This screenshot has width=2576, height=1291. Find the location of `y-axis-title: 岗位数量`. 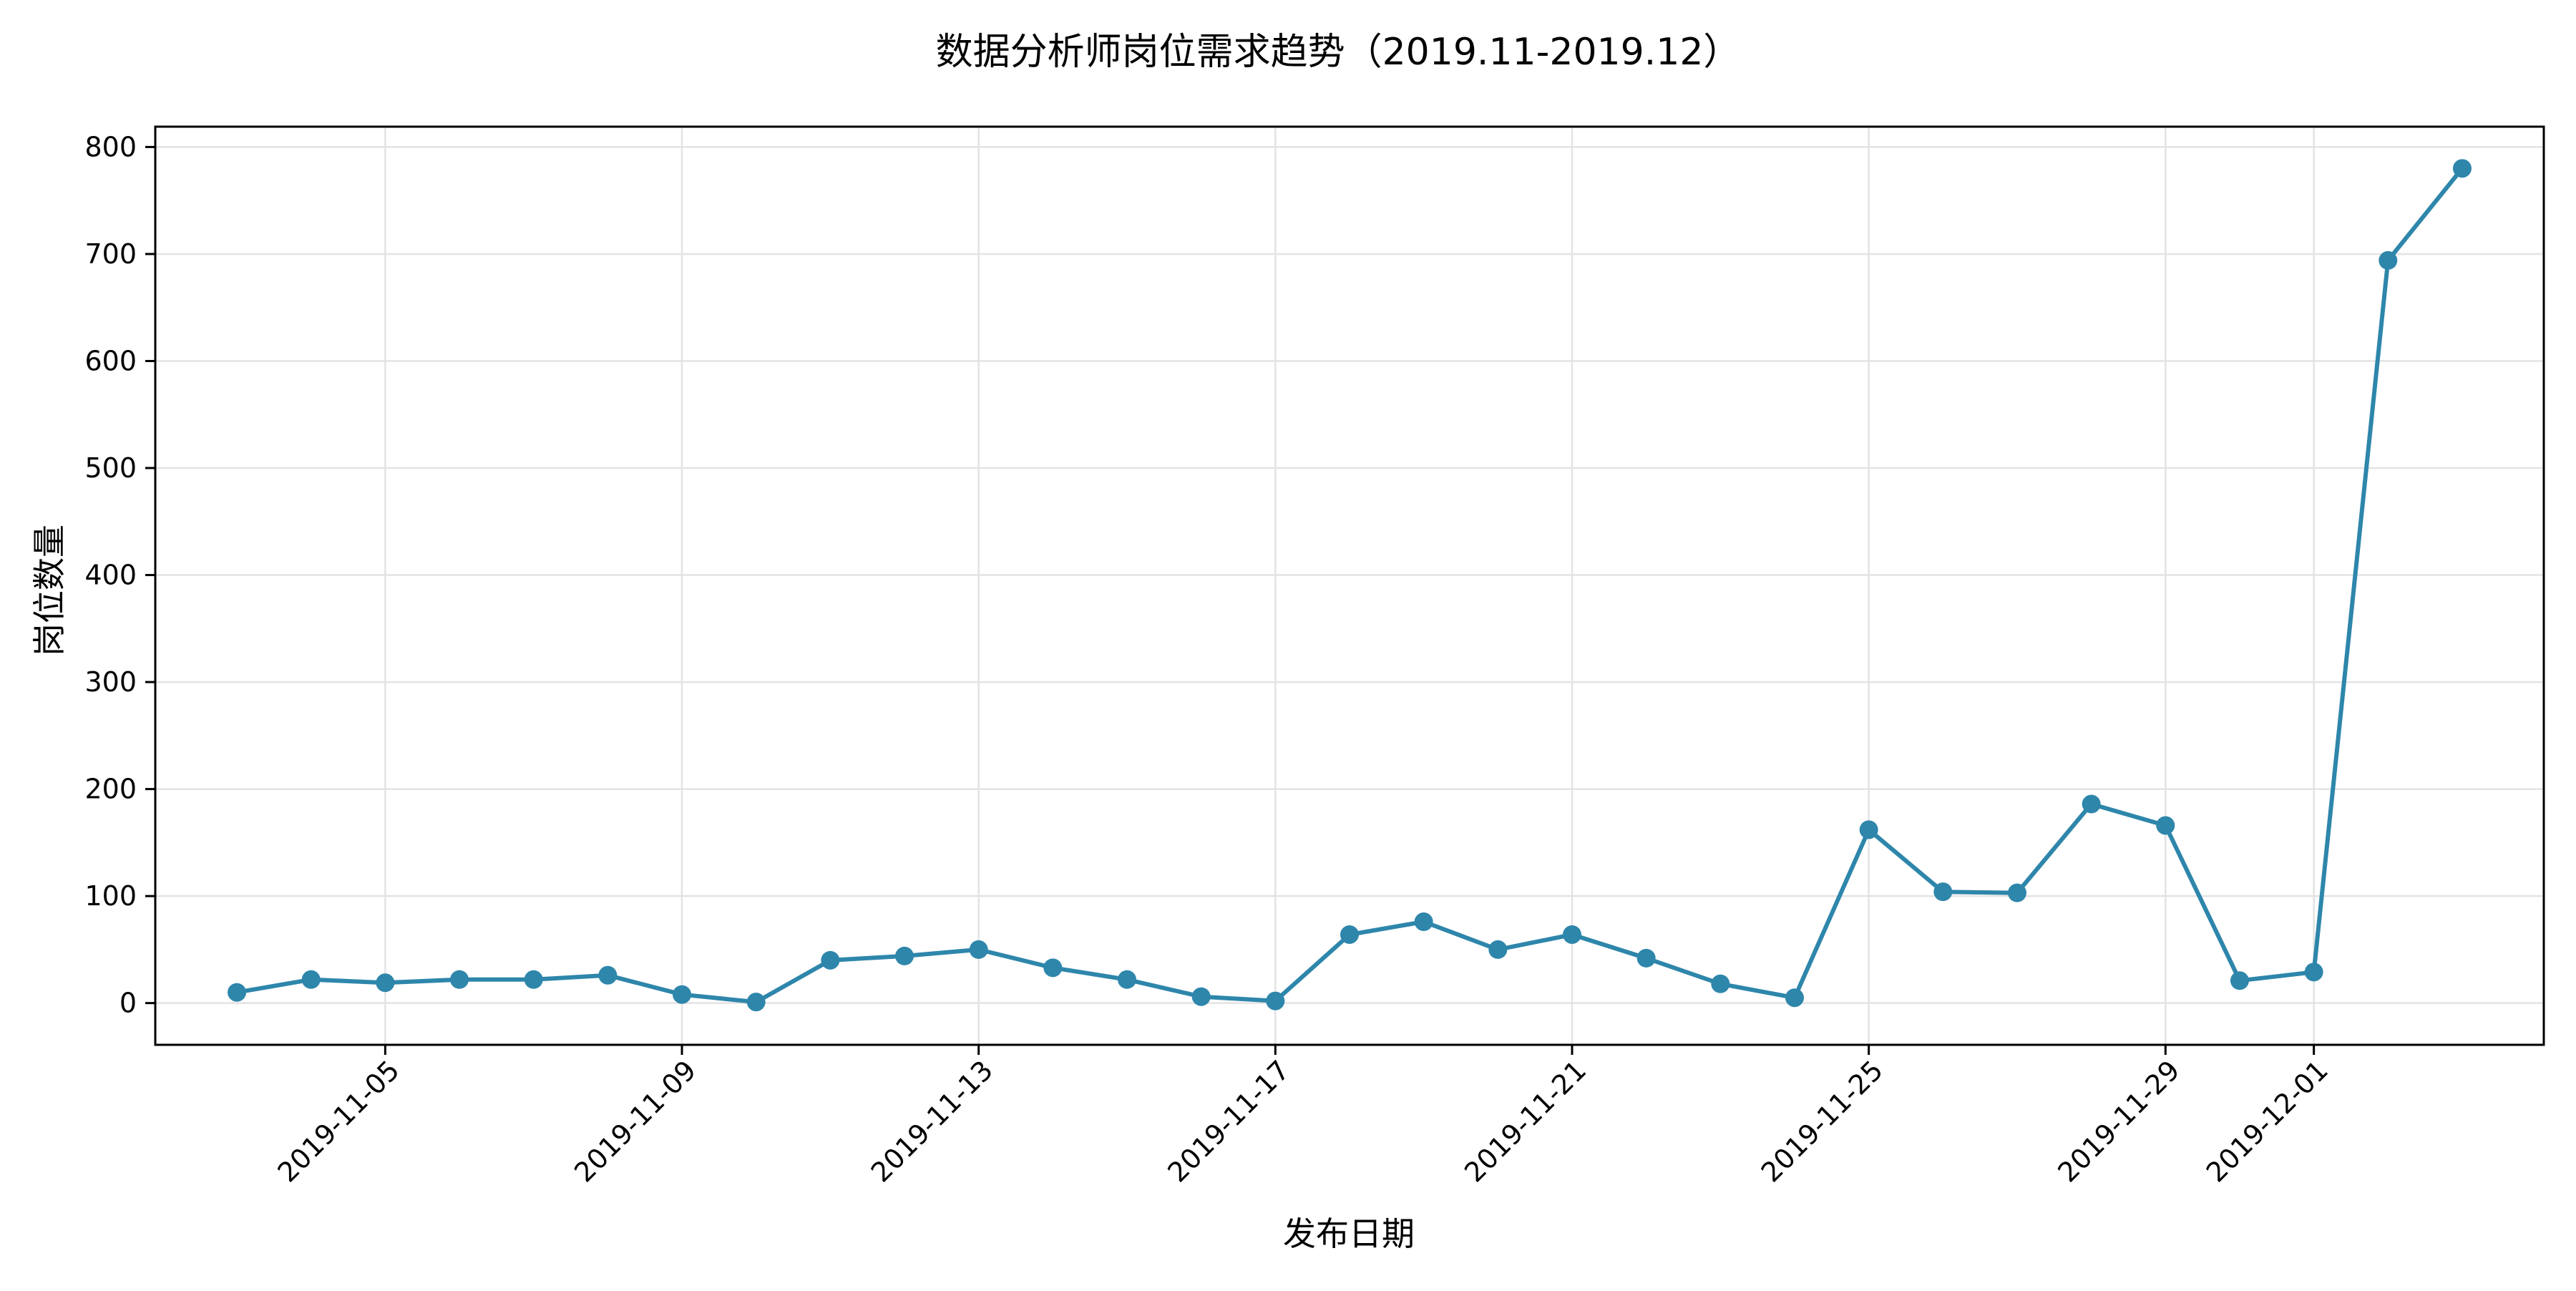

y-axis-title: 岗位数量 is located at coordinates (49, 590).